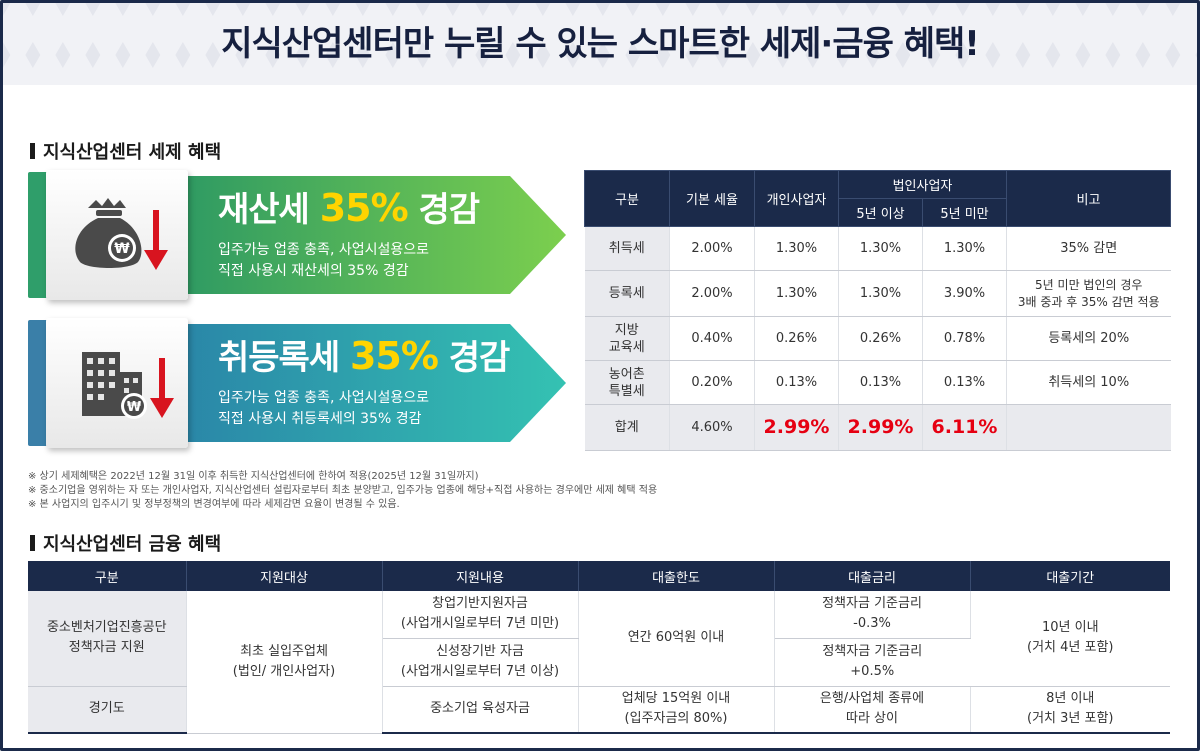  I want to click on building-won-icon: ₩, so click(128, 385).